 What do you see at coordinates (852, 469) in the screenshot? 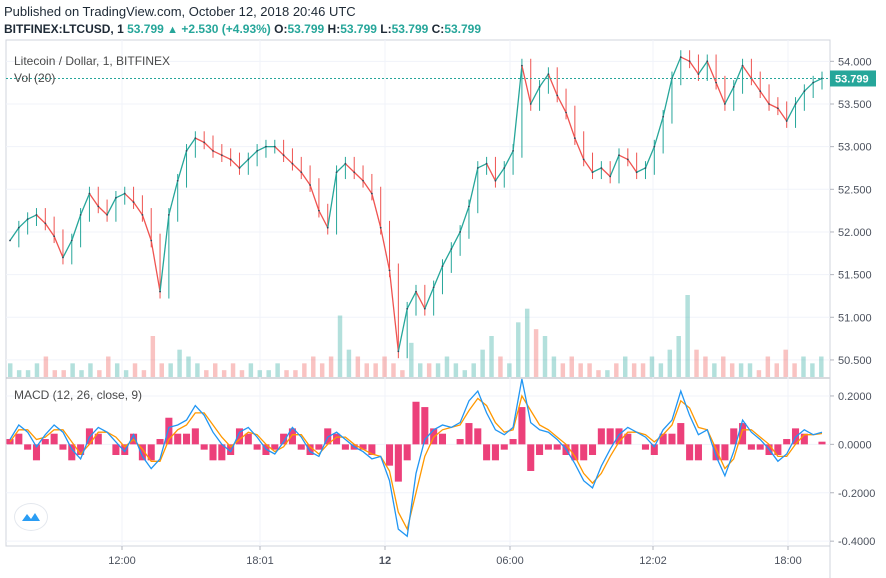
I see `macd-axis: 0.2000 0.0000 -0.2000 -0.4000` at bounding box center [852, 469].